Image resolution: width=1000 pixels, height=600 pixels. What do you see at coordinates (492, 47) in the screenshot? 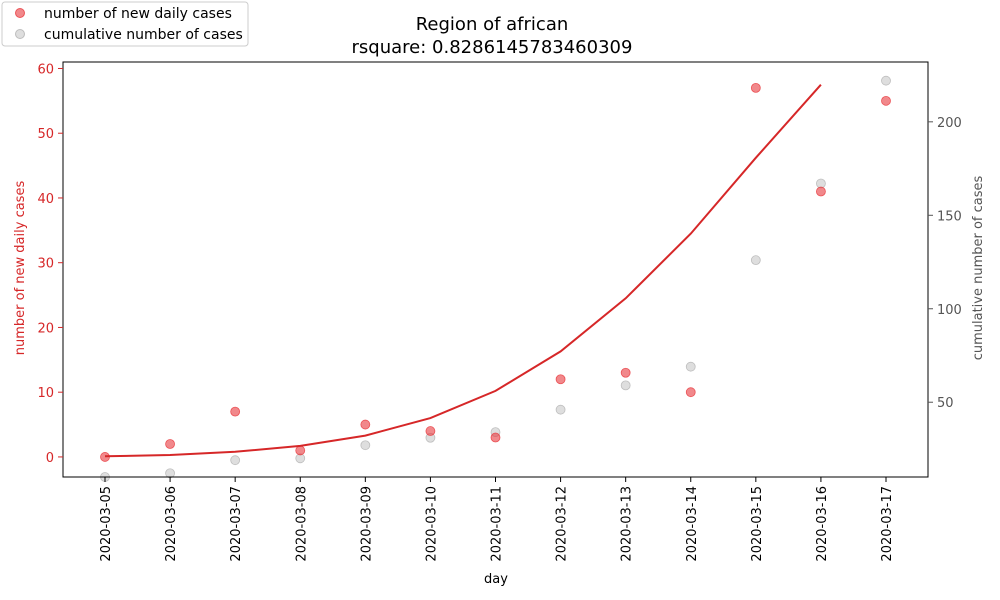
I see `chart-subtitle: rsquare: 0.8286145783460309` at bounding box center [492, 47].